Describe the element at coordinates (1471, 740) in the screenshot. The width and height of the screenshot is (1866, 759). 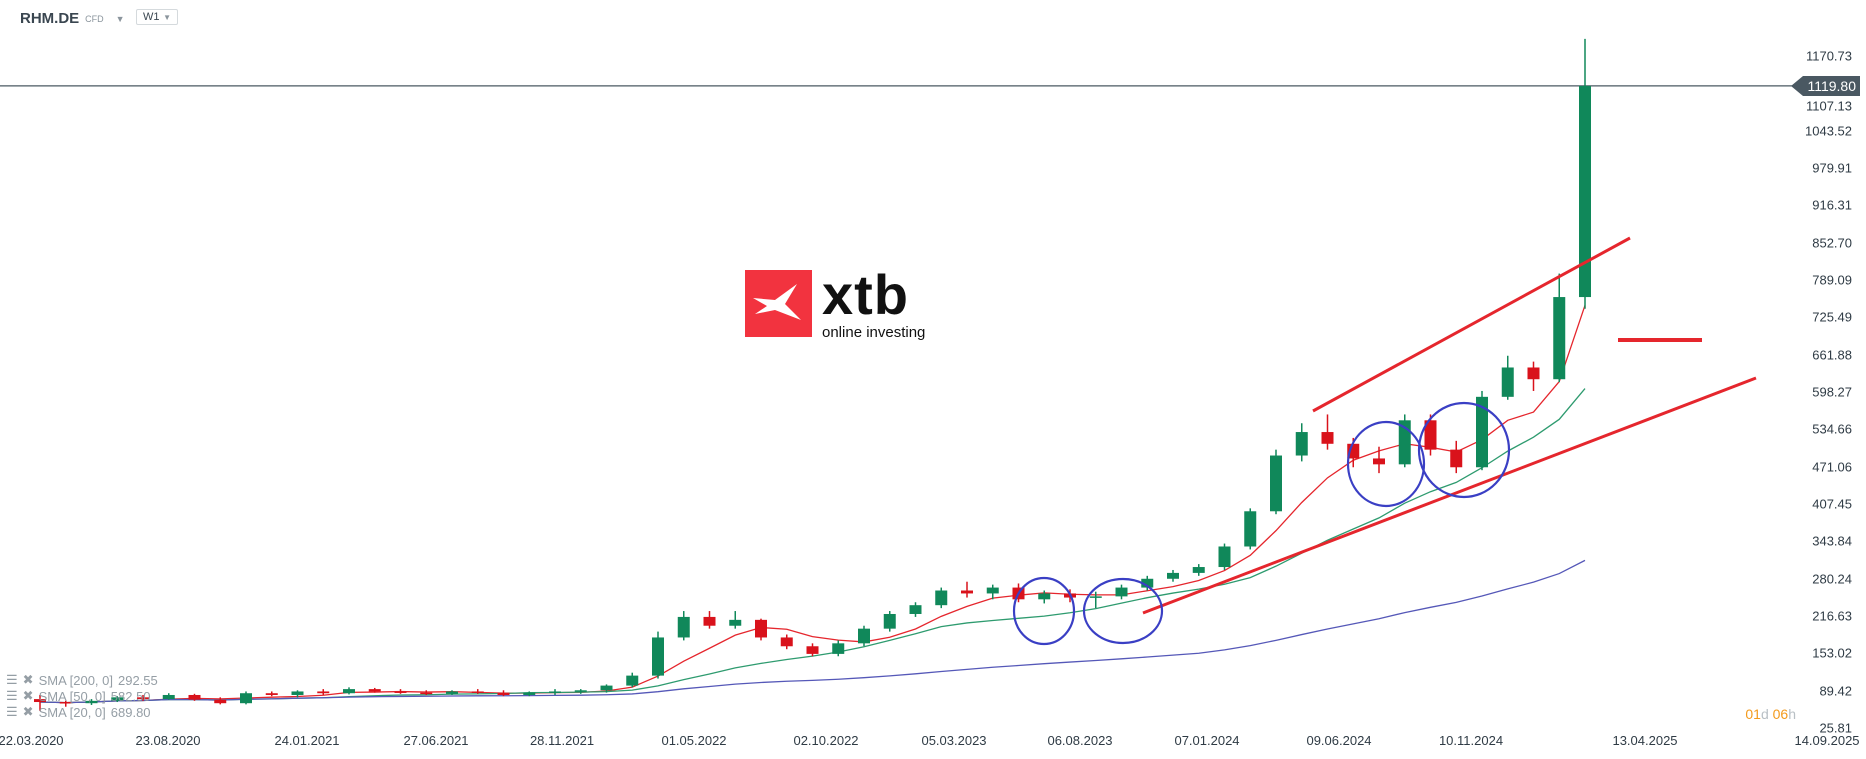
I see `x-tick-label: 10.11.2024` at that location.